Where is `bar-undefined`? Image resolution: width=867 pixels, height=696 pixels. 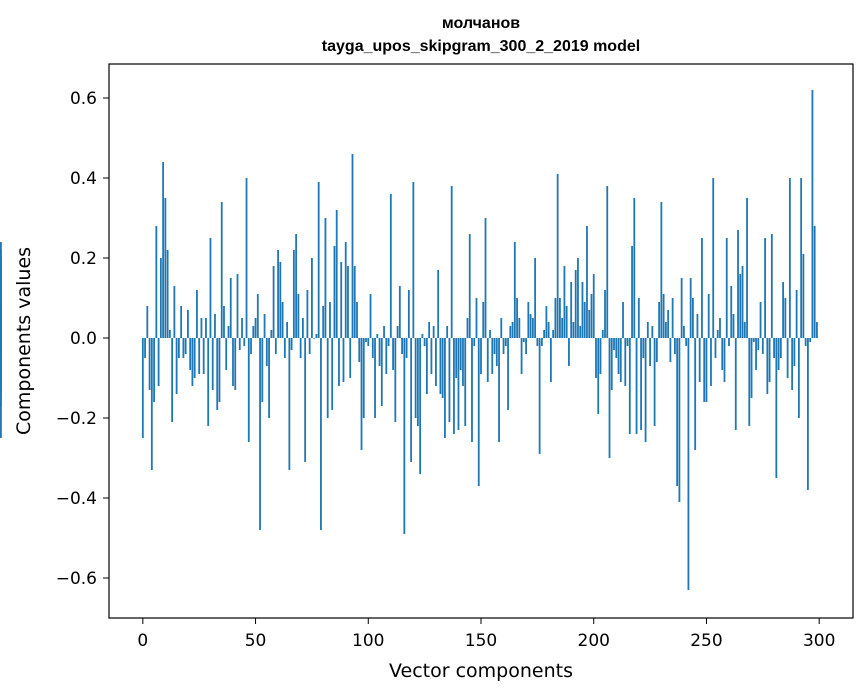 bar-undefined is located at coordinates (1, 364).